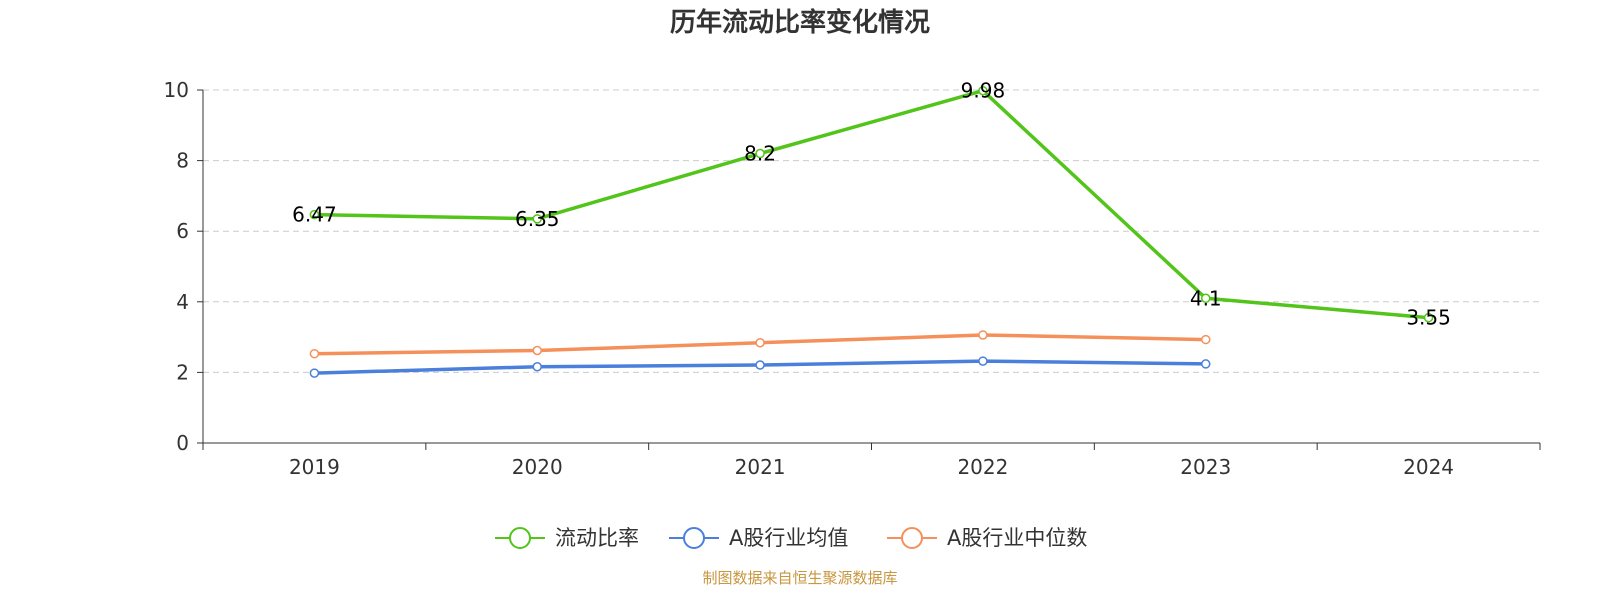  I want to click on y-tick-label: 6, so click(182, 231).